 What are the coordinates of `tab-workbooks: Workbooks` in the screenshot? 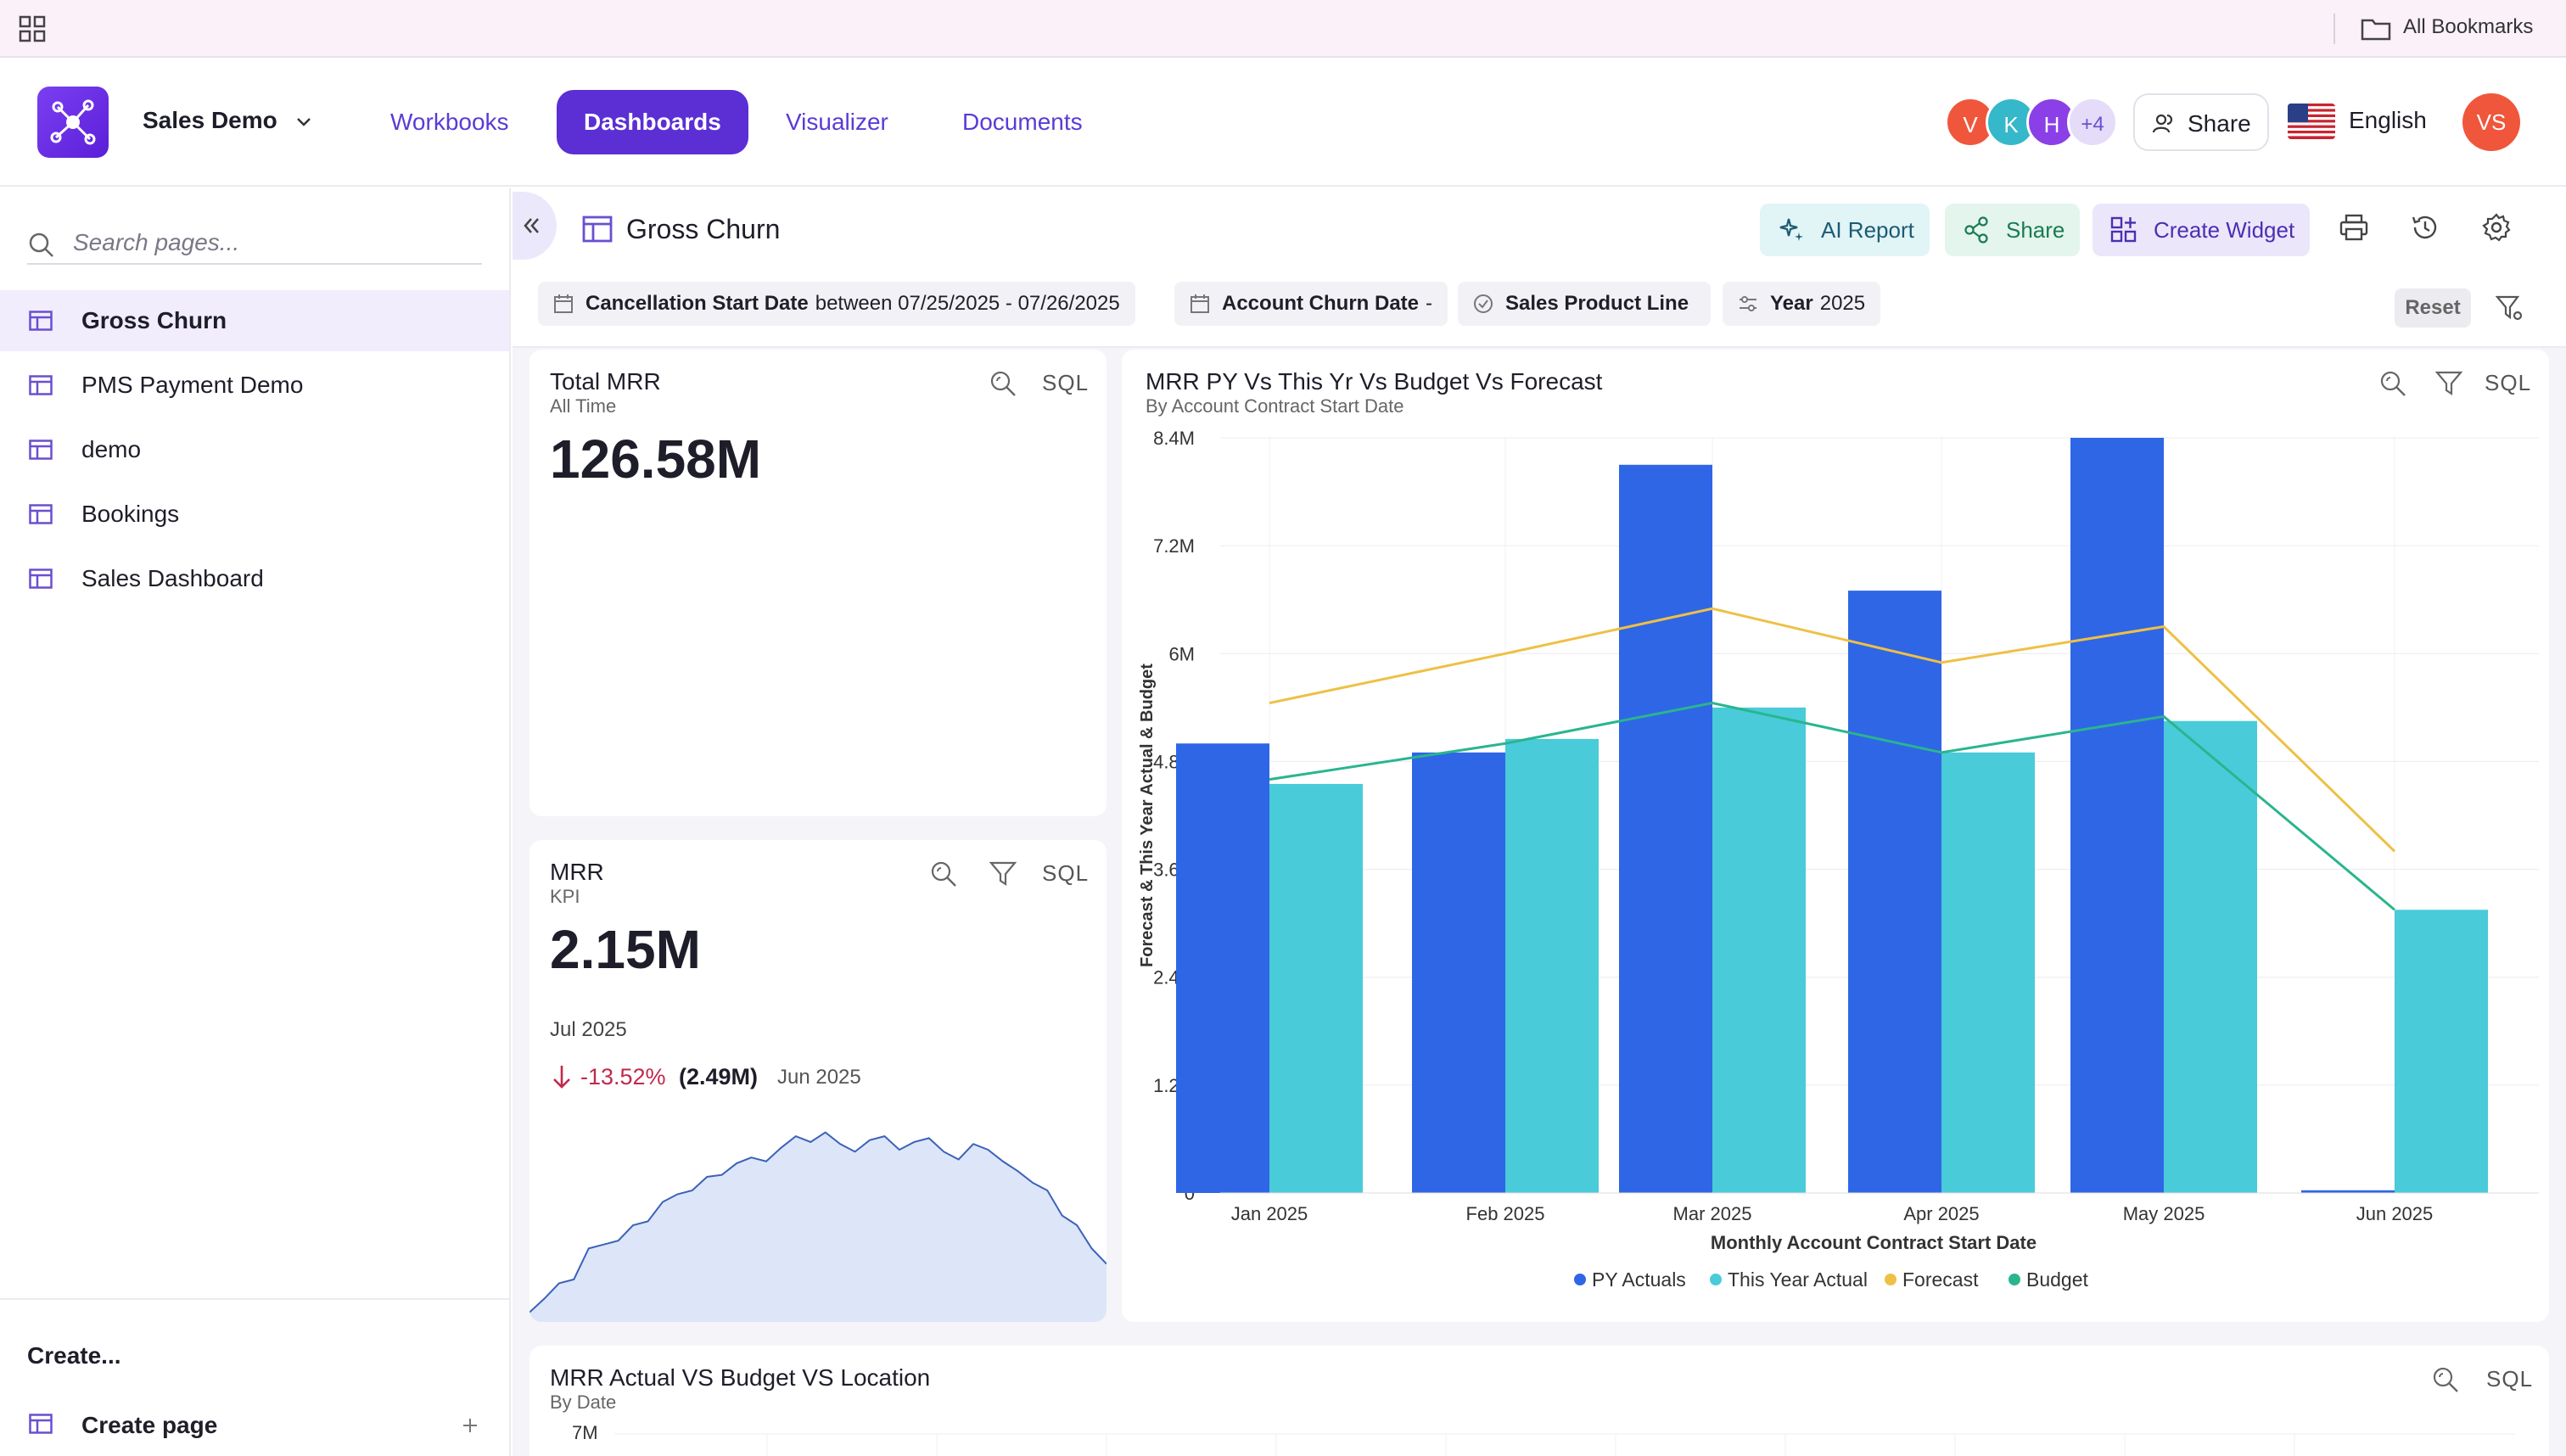 It's located at (449, 122).